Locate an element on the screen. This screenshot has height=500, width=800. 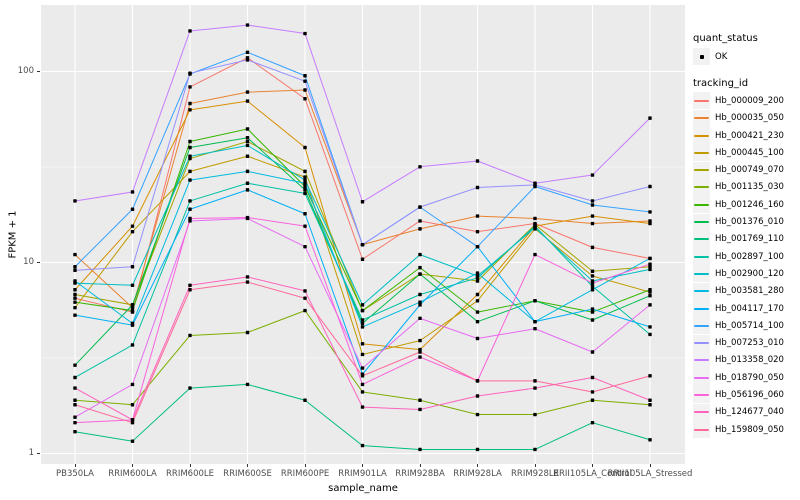
x-tick-label: RRIM928LE is located at coordinates (535, 474).